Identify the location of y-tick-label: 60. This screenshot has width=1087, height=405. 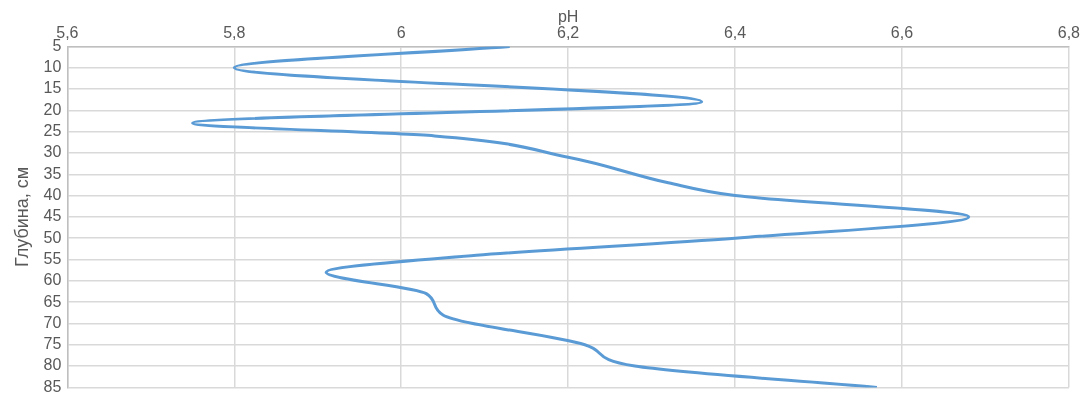
(52, 280).